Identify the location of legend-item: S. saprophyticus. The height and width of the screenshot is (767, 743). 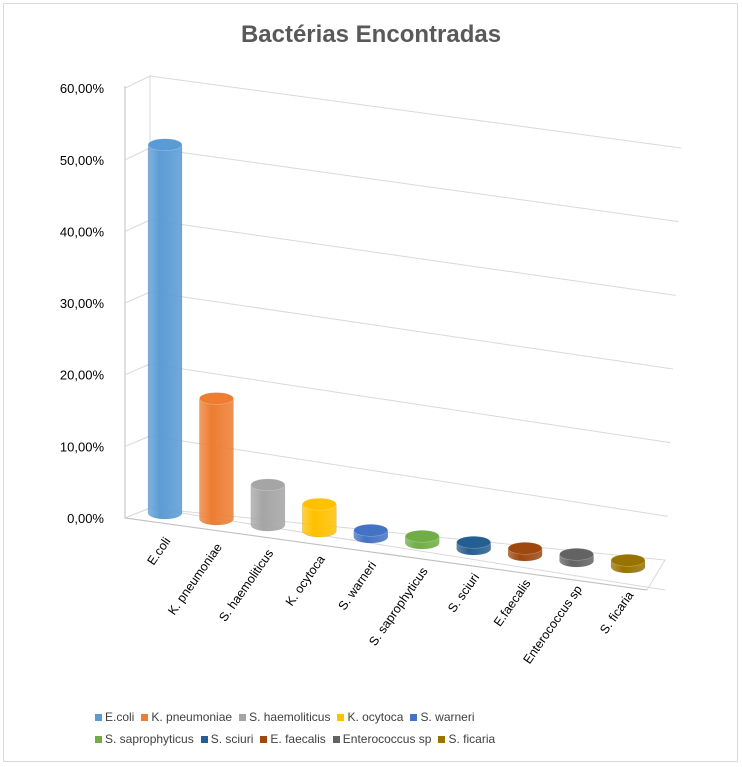
(144, 739).